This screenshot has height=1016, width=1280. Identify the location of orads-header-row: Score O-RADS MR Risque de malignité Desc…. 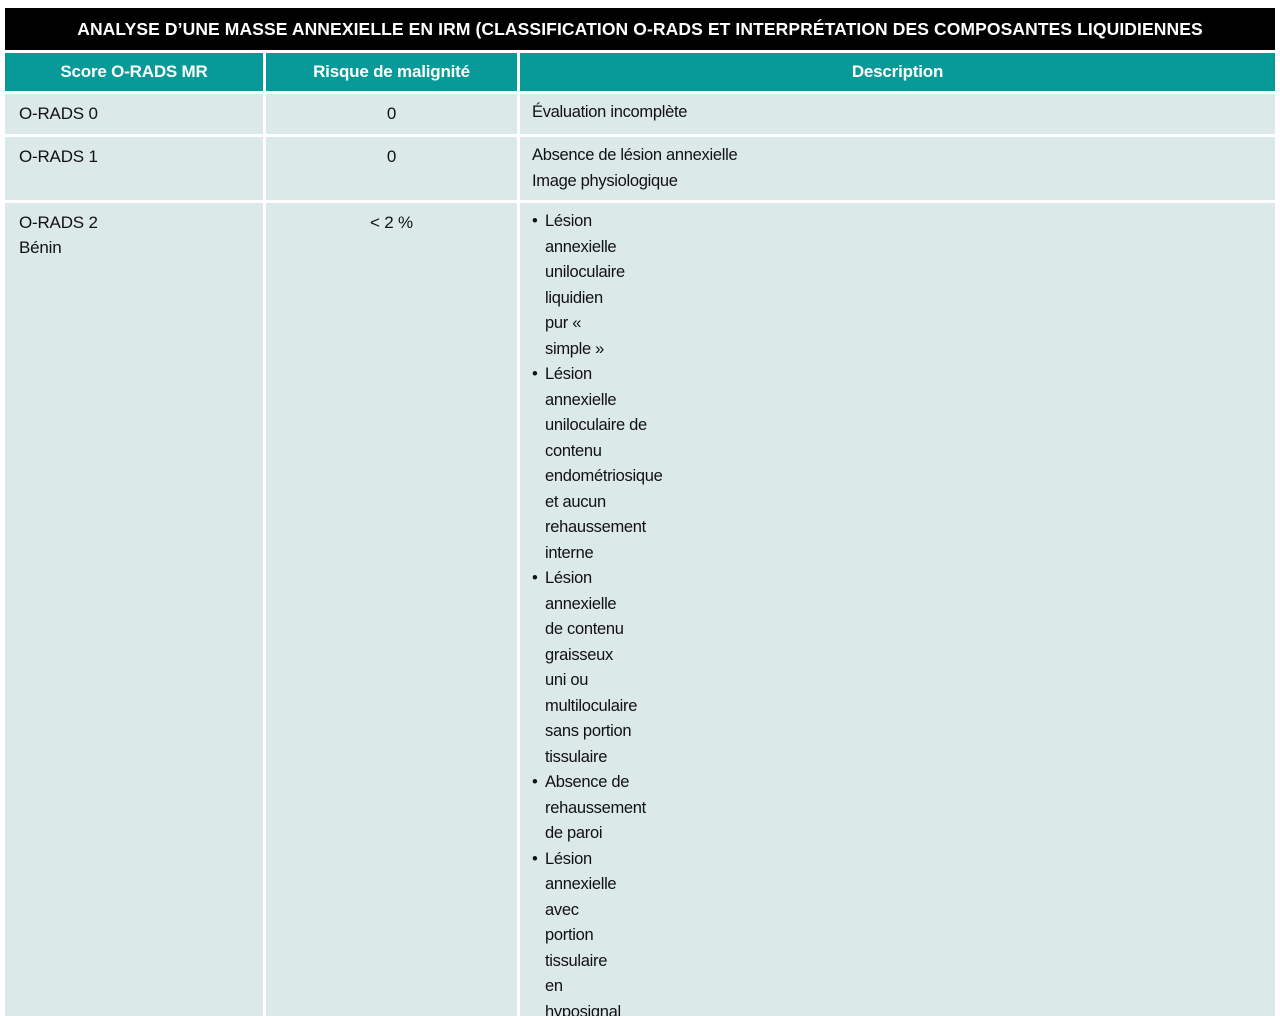
(640, 72).